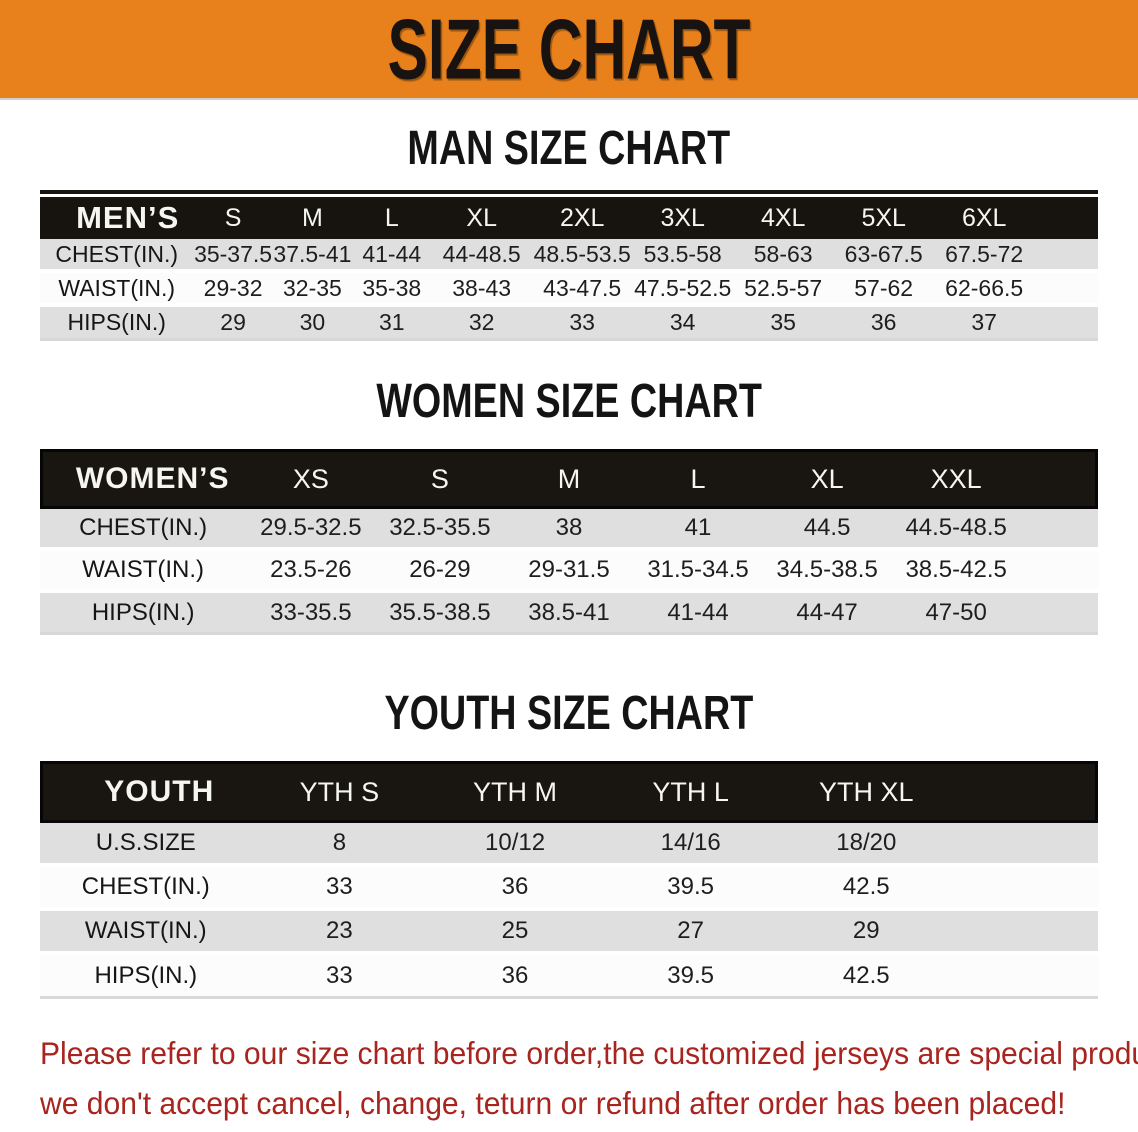 The height and width of the screenshot is (1132, 1138). Describe the element at coordinates (582, 218) in the screenshot. I see `men-size-header: 2XL` at that location.